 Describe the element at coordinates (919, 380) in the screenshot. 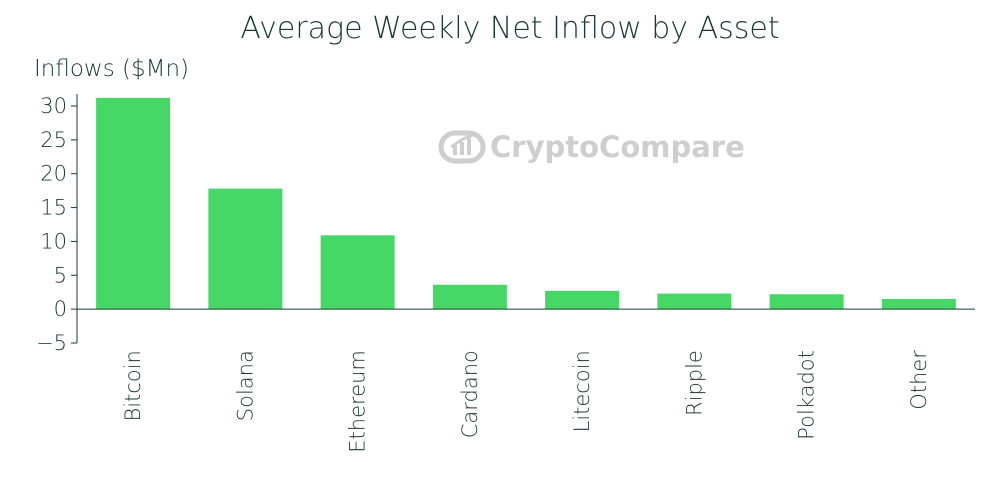

I see `x-tick-label: Other` at that location.